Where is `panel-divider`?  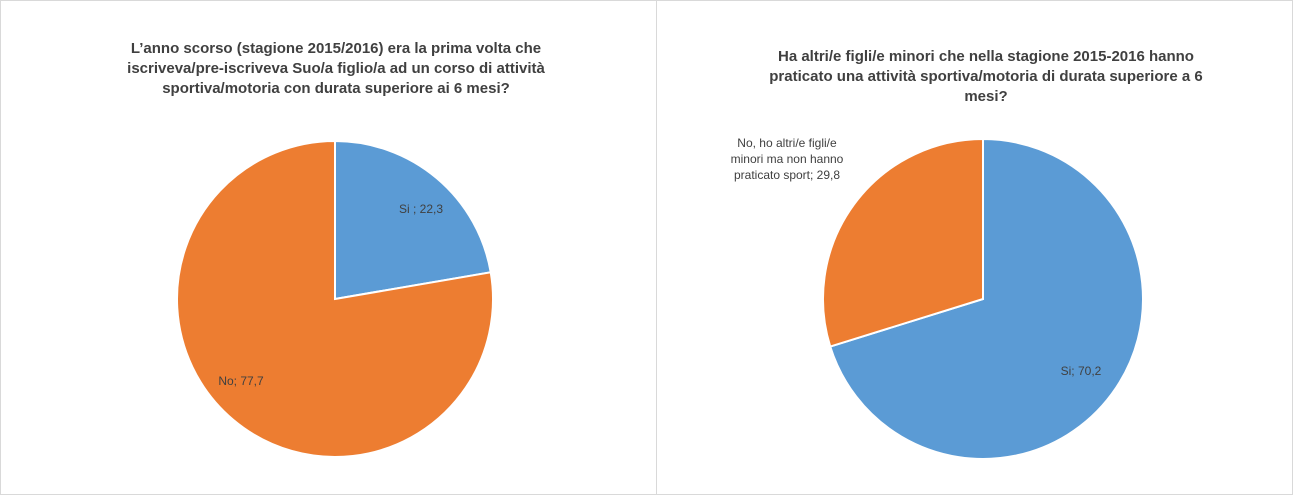 panel-divider is located at coordinates (656, 247).